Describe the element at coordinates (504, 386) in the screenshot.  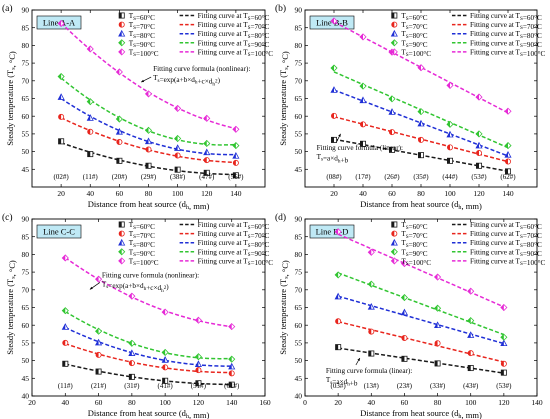
I see `point-id-label: (53#)` at that location.